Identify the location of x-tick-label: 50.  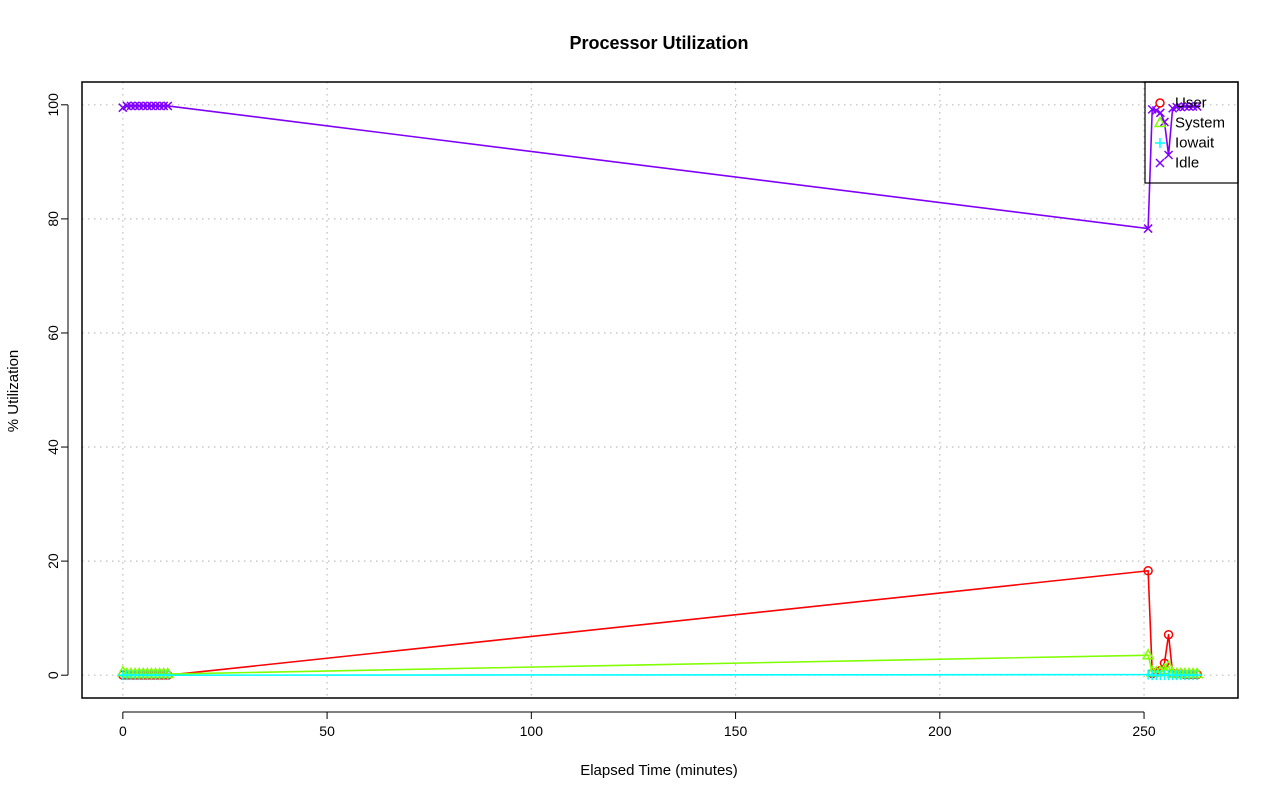
(327, 731).